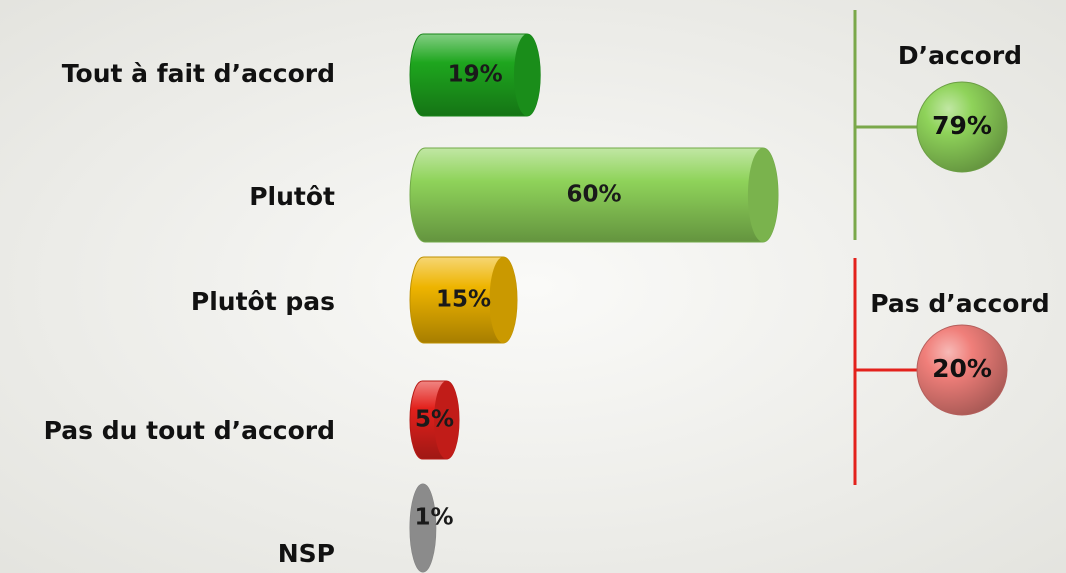 This screenshot has height=573, width=1066. I want to click on value-label: 19%, so click(475, 75).